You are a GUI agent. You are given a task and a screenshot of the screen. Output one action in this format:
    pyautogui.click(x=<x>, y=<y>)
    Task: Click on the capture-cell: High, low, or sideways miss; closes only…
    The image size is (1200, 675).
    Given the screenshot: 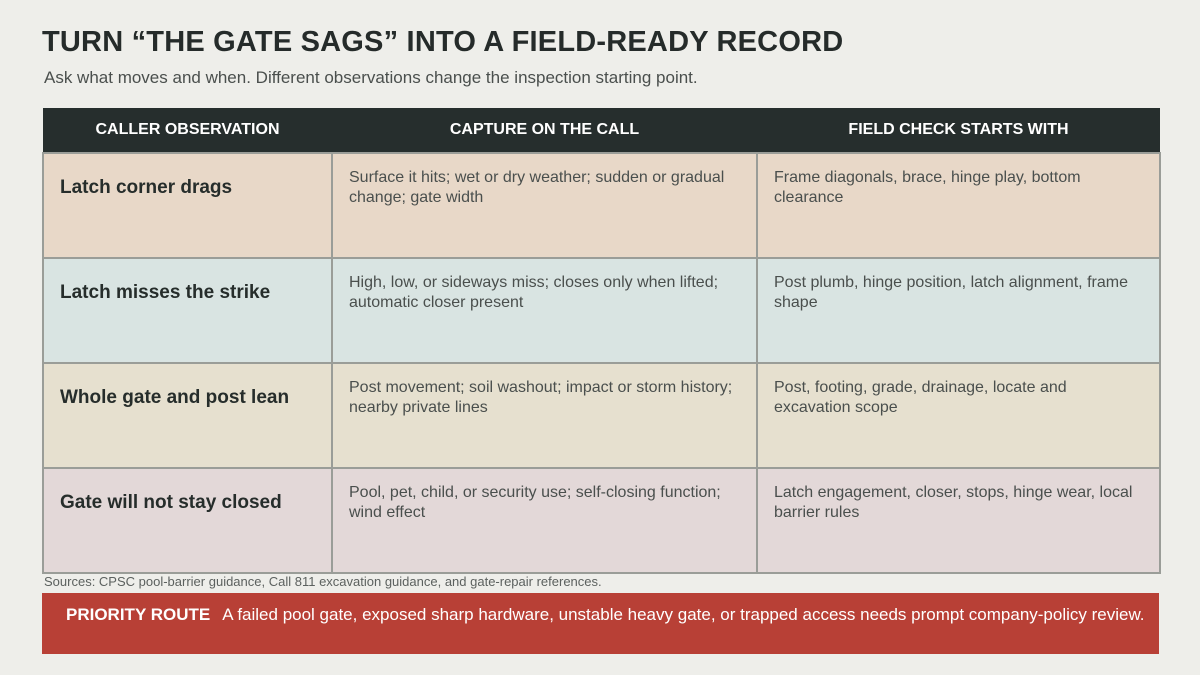 What is the action you would take?
    pyautogui.click(x=544, y=310)
    